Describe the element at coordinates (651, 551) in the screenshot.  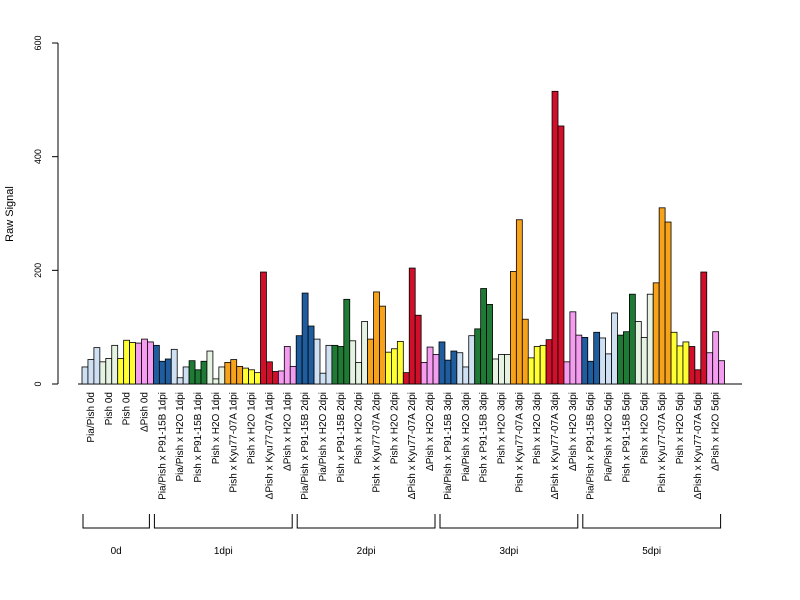
I see `group-label: 5dpi` at that location.